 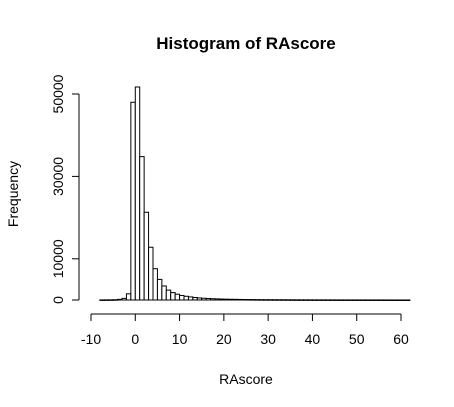 What do you see at coordinates (224, 339) in the screenshot?
I see `x-tick-label: 20` at bounding box center [224, 339].